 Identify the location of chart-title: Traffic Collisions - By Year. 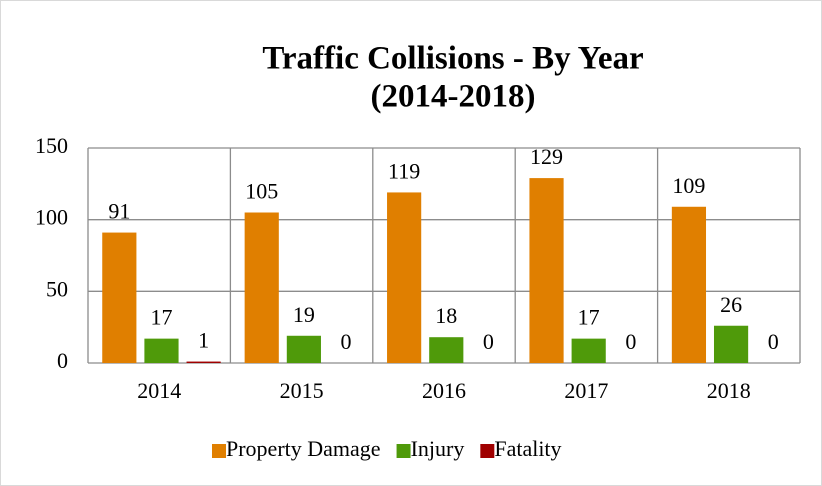
(452, 59).